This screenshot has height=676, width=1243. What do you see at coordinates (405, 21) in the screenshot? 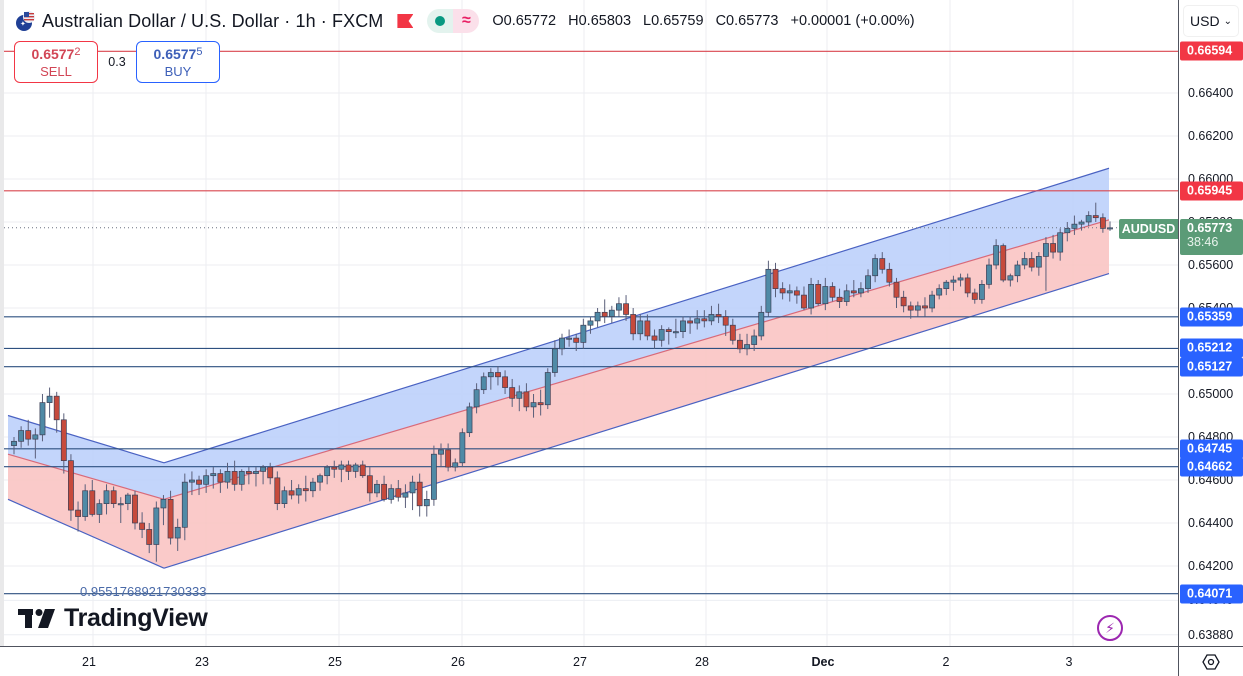
I see `red-flag-icon` at bounding box center [405, 21].